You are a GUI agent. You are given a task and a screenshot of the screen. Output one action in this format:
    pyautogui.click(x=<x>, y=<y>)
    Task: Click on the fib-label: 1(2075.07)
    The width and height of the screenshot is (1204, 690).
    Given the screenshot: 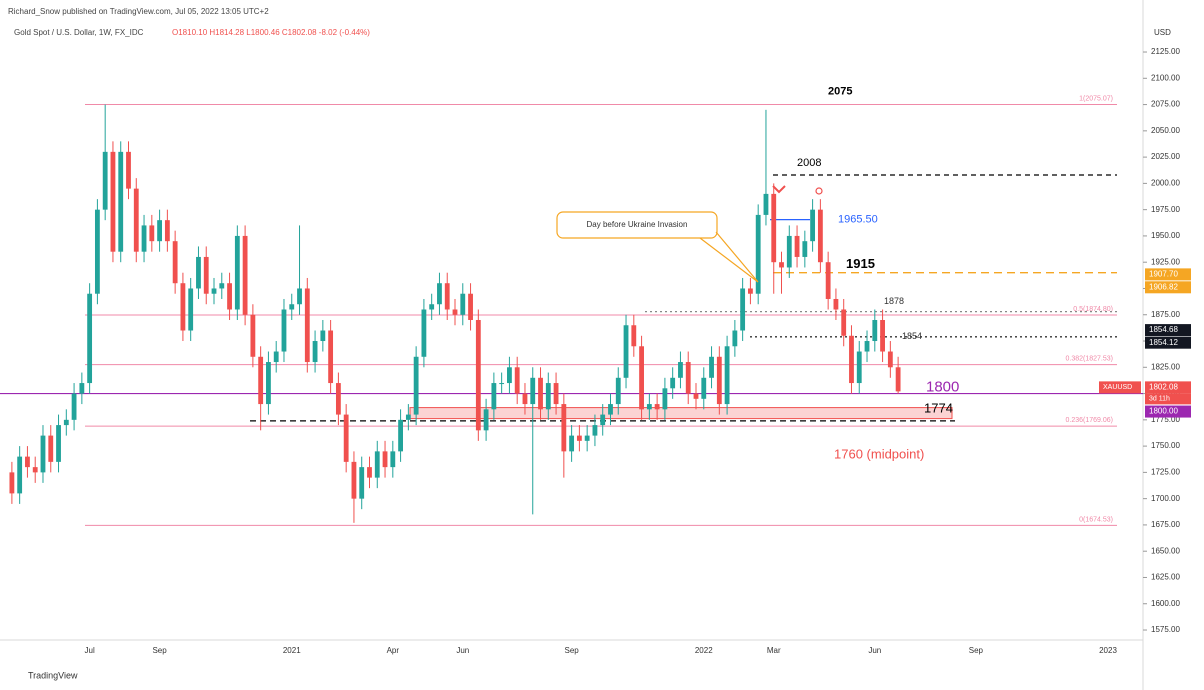 What is the action you would take?
    pyautogui.click(x=1096, y=98)
    